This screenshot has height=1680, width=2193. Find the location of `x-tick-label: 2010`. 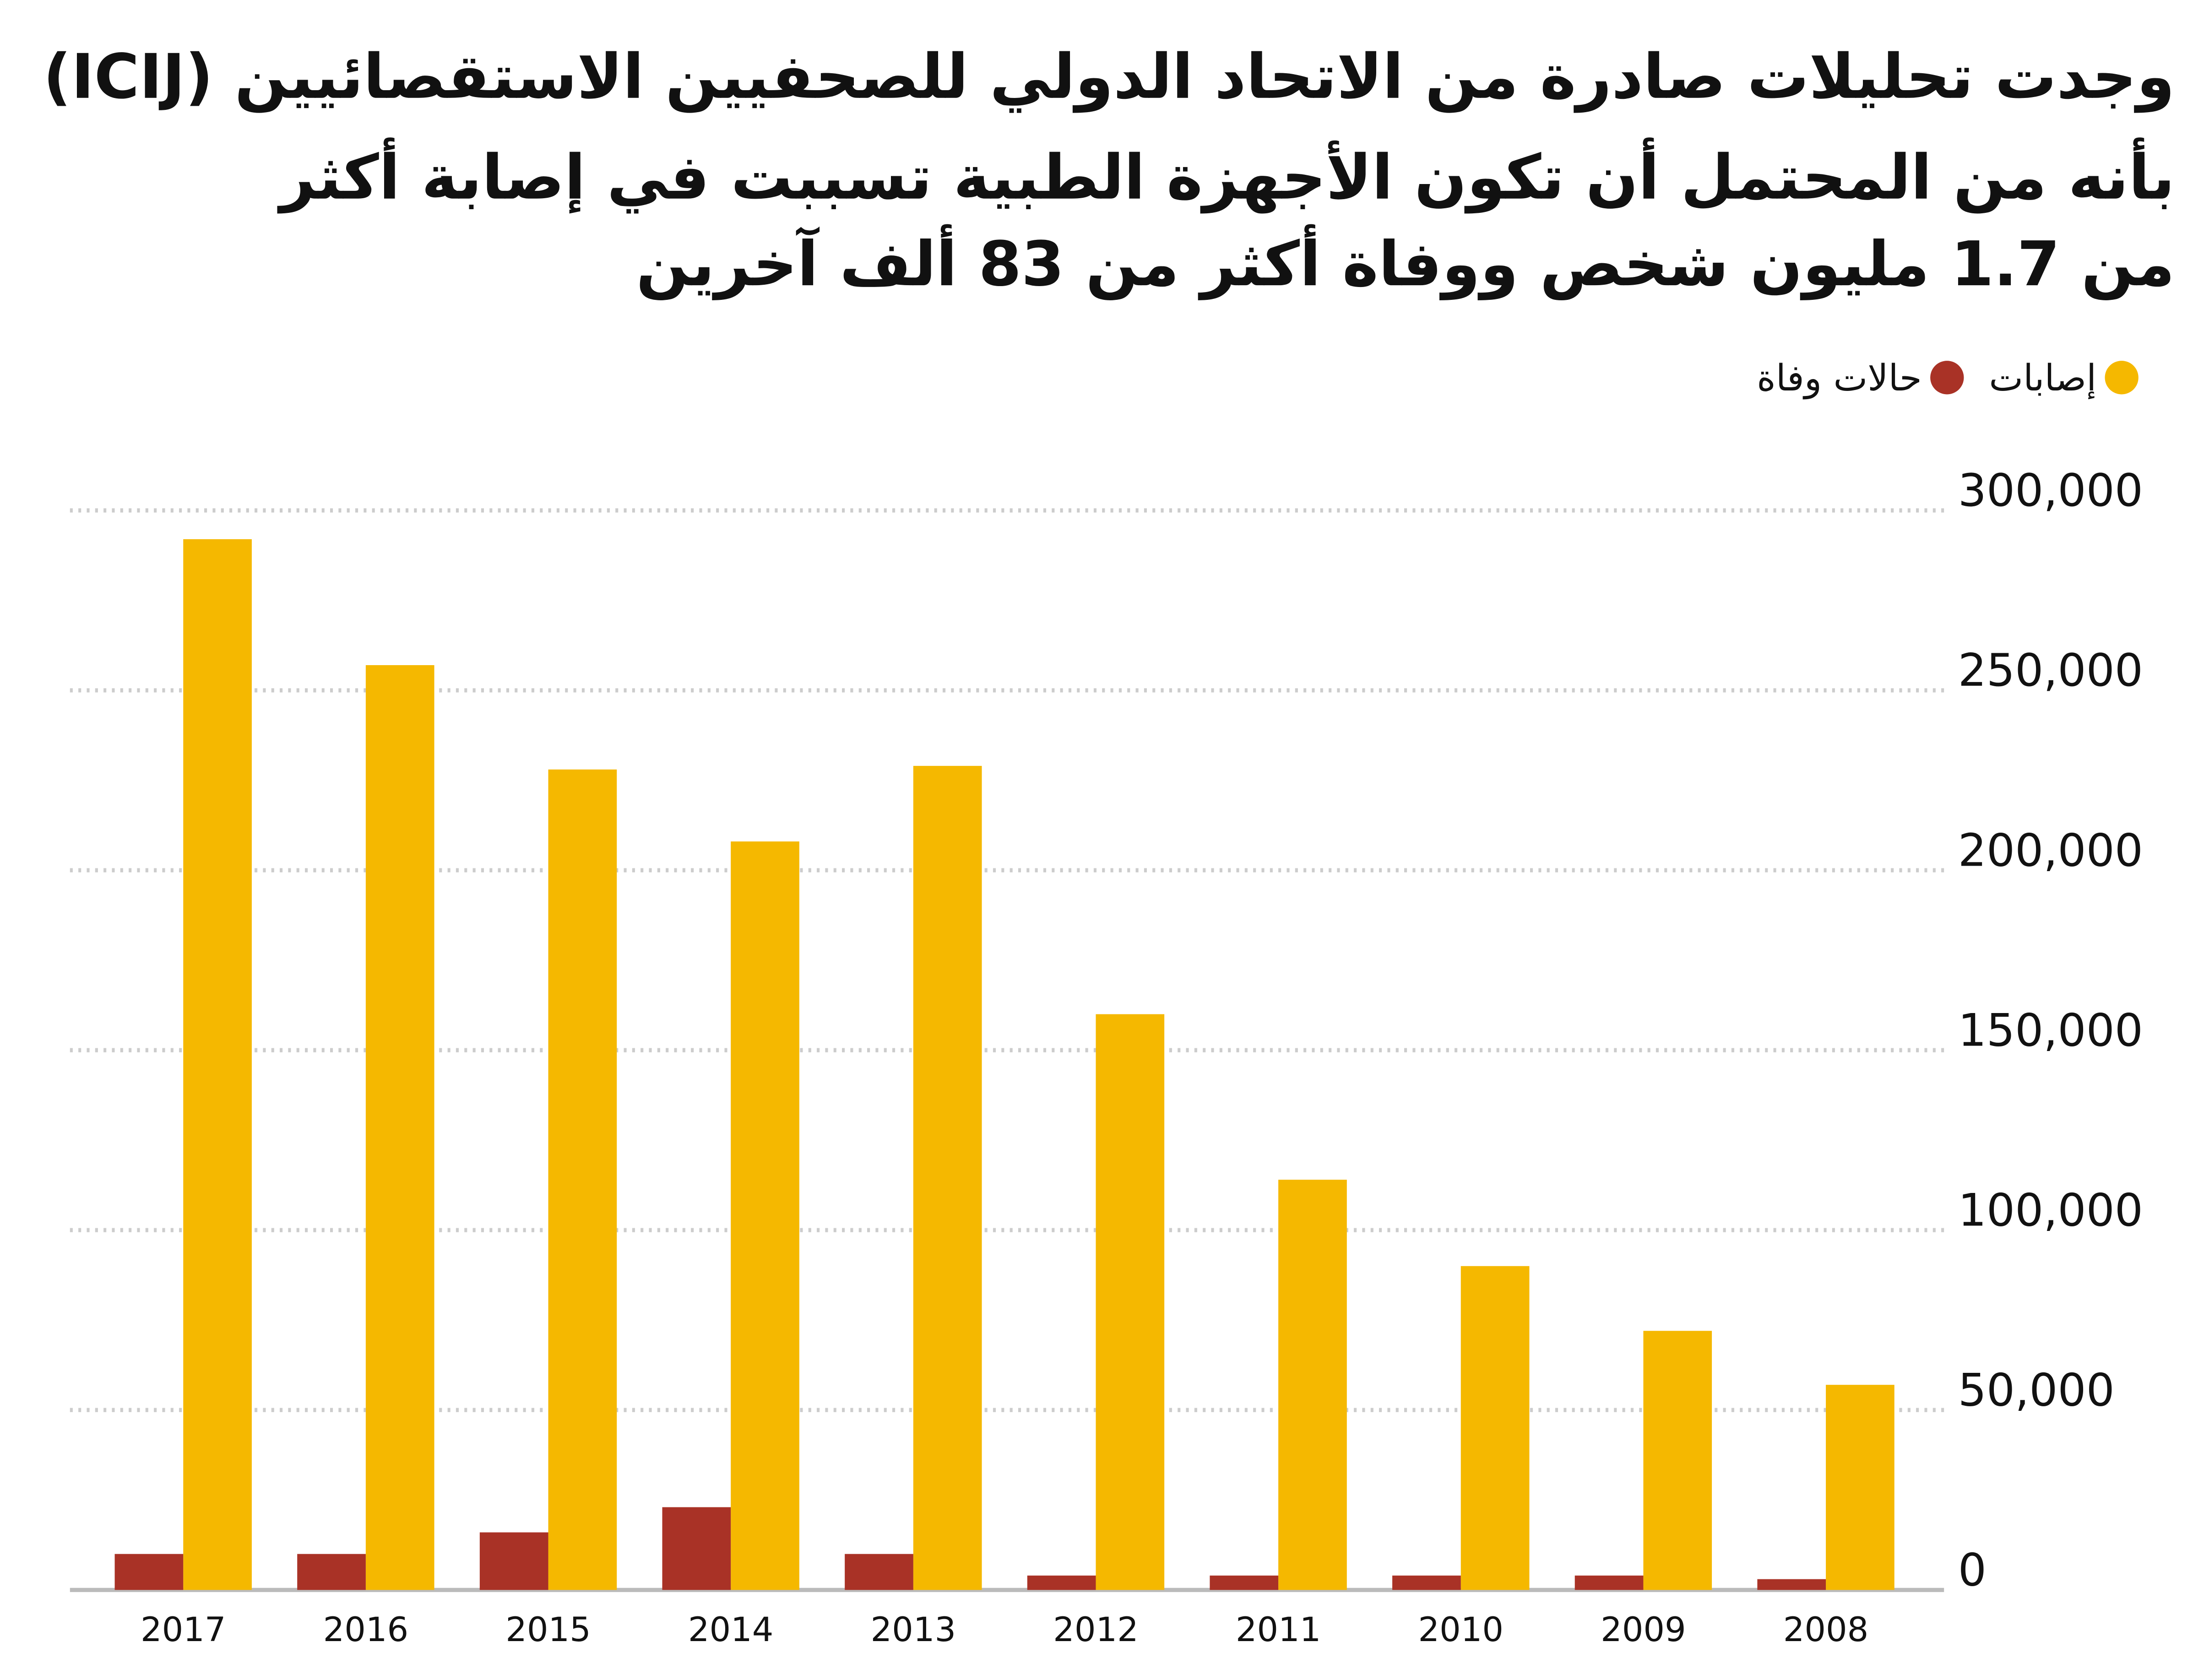

x-tick-label: 2010 is located at coordinates (1461, 1629).